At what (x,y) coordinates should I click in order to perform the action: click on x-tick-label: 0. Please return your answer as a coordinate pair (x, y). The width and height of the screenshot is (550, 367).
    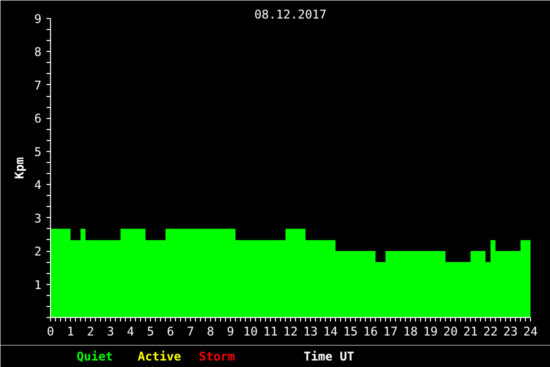
    Looking at the image, I should click on (50, 331).